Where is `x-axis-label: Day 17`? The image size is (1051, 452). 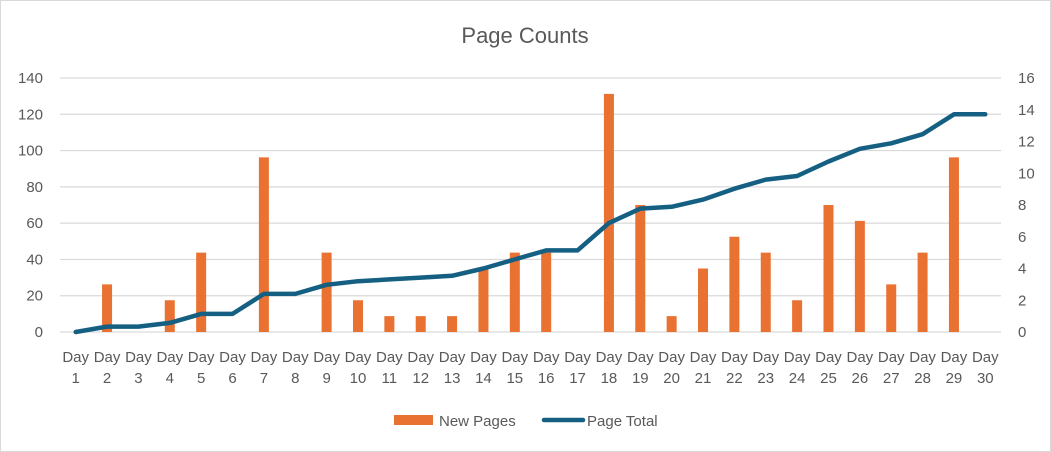 x-axis-label: Day 17 is located at coordinates (577, 368).